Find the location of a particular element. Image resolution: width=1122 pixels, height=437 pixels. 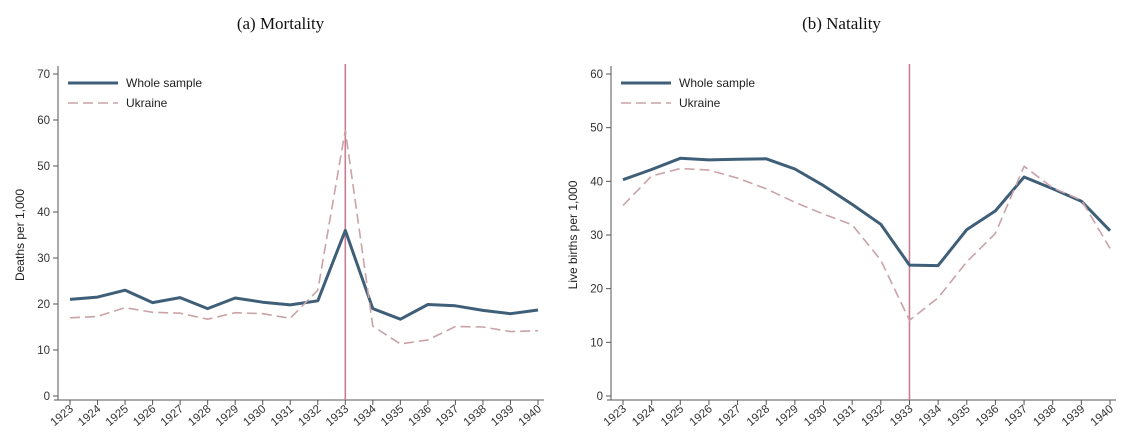

mortality-x-tick-label: 1933 is located at coordinates (337, 416).